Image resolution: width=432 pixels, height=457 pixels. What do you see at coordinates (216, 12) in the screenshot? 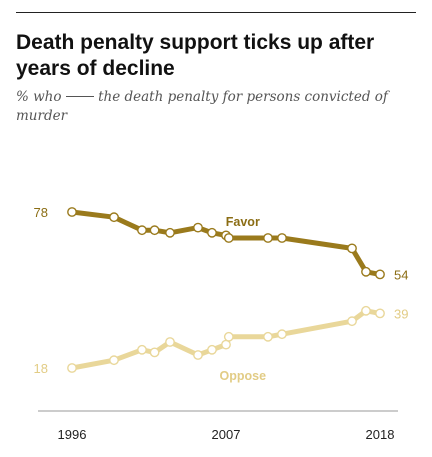
I see `top-rule` at bounding box center [216, 12].